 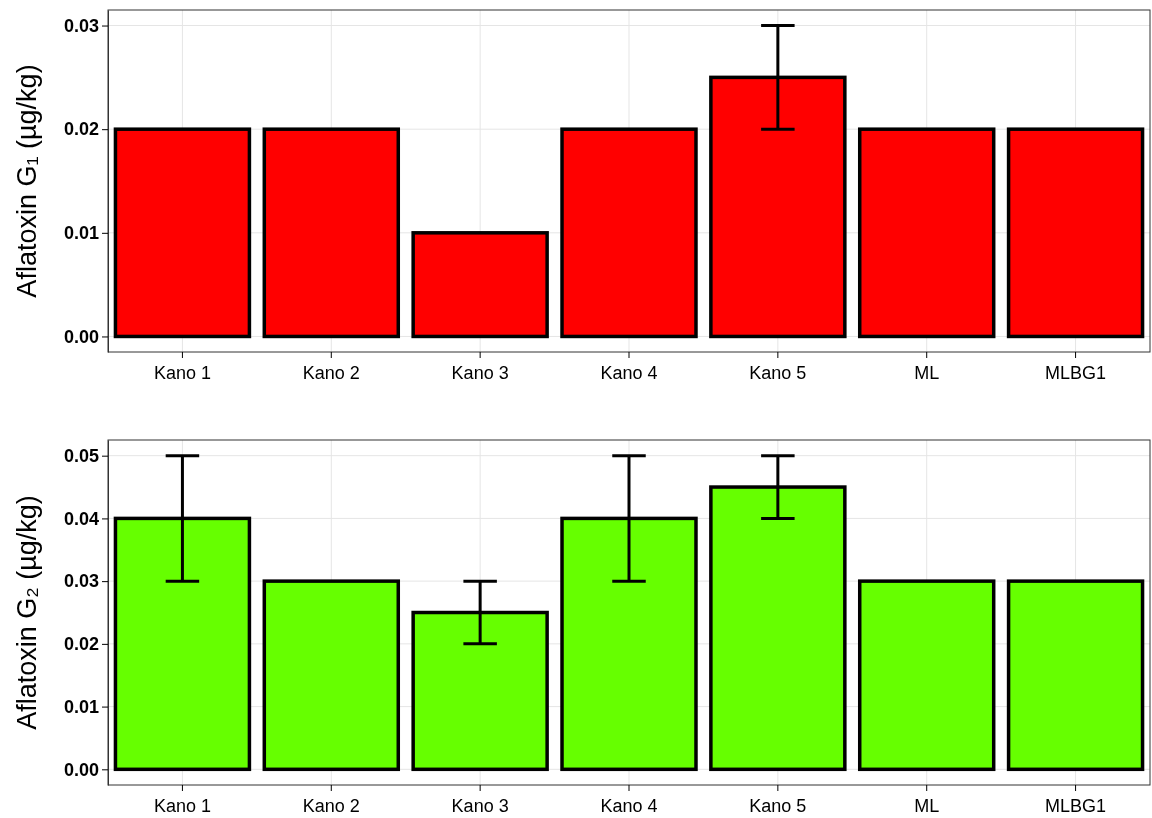 What do you see at coordinates (81, 518) in the screenshot?
I see `y-tick-label: 0.04` at bounding box center [81, 518].